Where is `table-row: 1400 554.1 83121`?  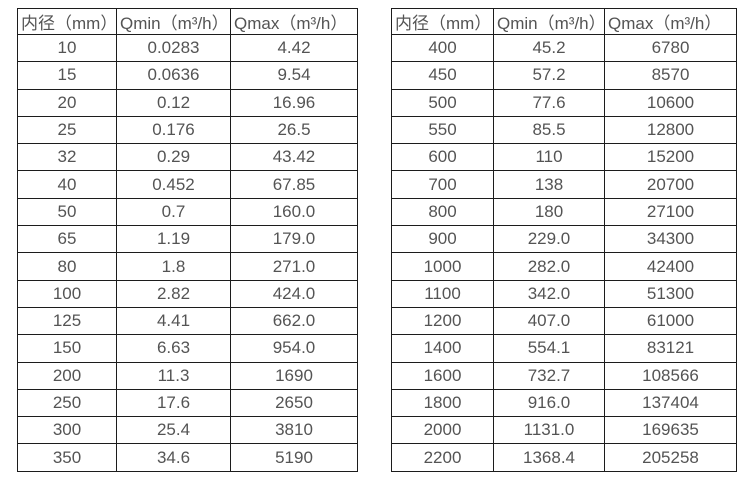 table-row: 1400 554.1 83121 is located at coordinates (564, 348).